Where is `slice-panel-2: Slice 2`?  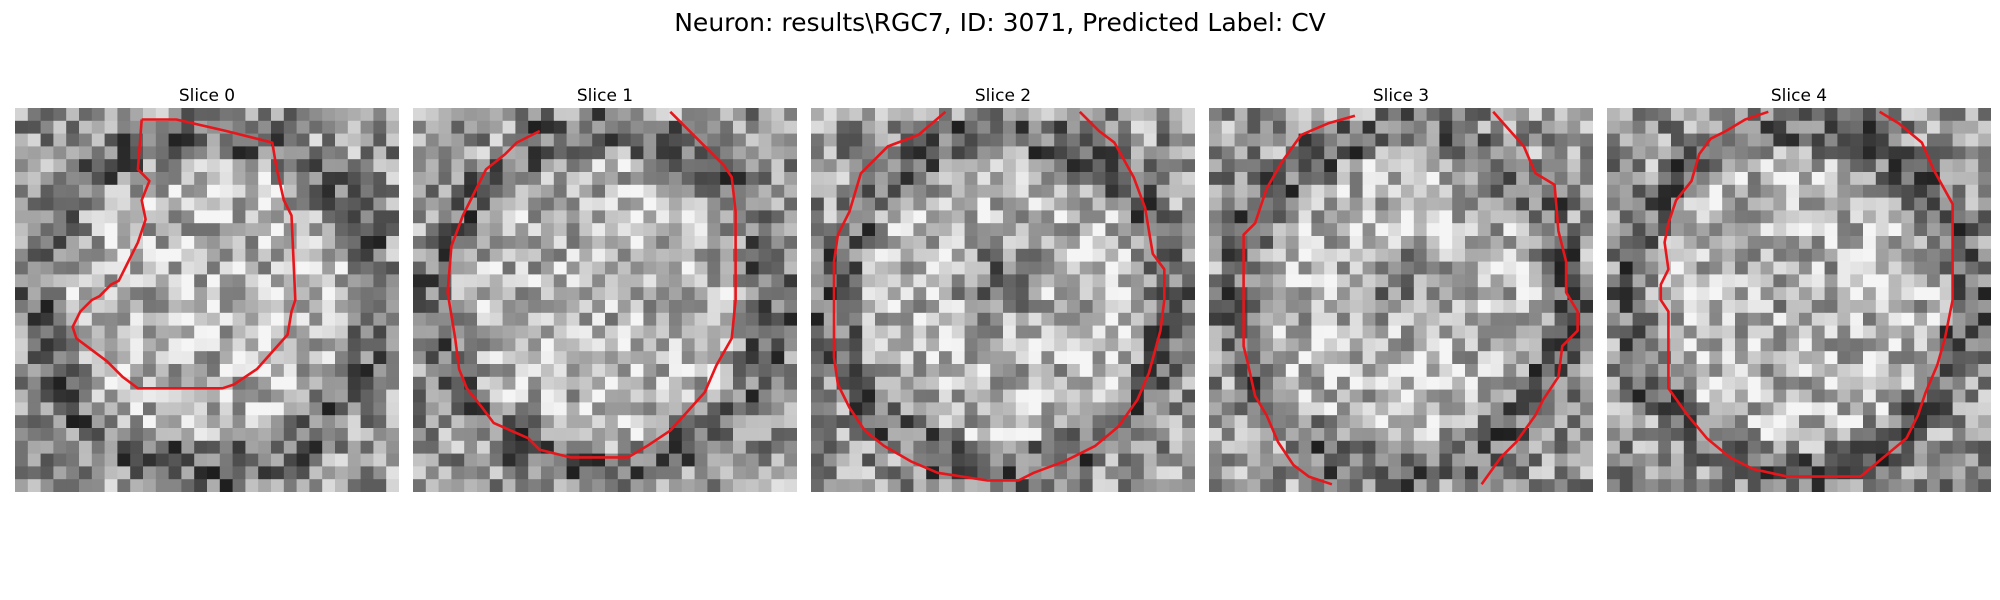
slice-panel-2: Slice 2 is located at coordinates (1003, 289).